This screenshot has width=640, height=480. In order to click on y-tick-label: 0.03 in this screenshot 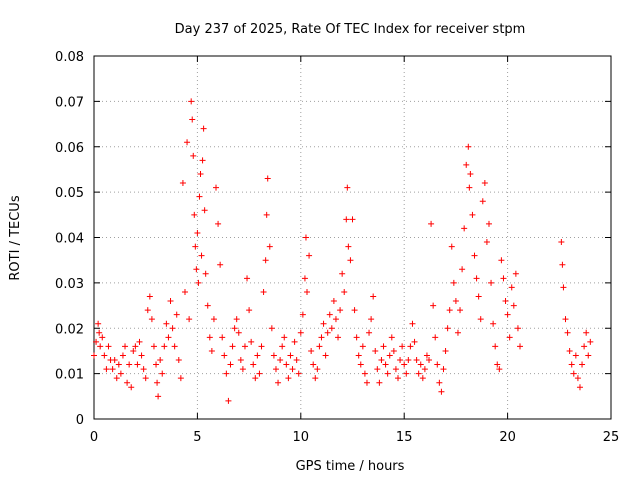, I will do `click(69, 284)`.